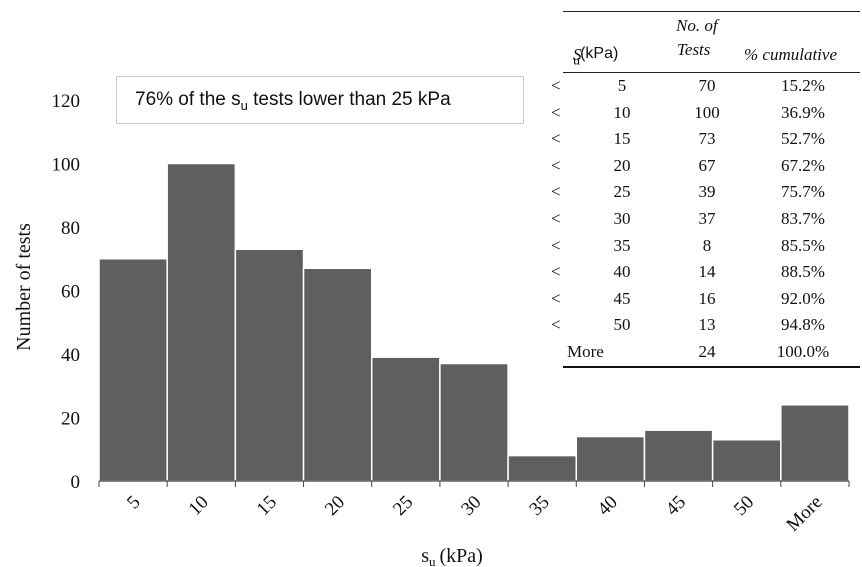  Describe the element at coordinates (24, 287) in the screenshot. I see `y-axis-title: Number of tests` at that location.